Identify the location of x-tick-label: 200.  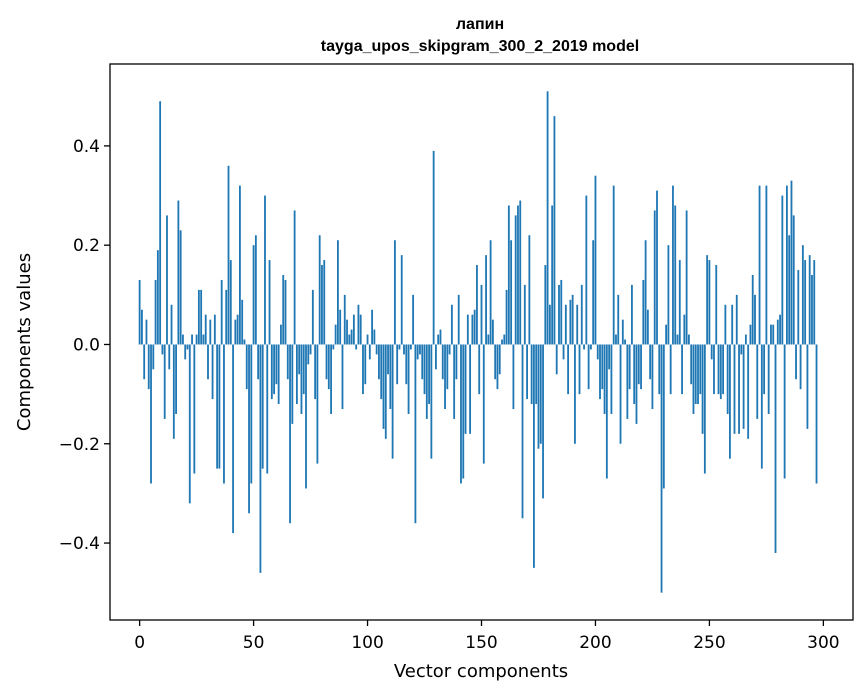
(595, 643).